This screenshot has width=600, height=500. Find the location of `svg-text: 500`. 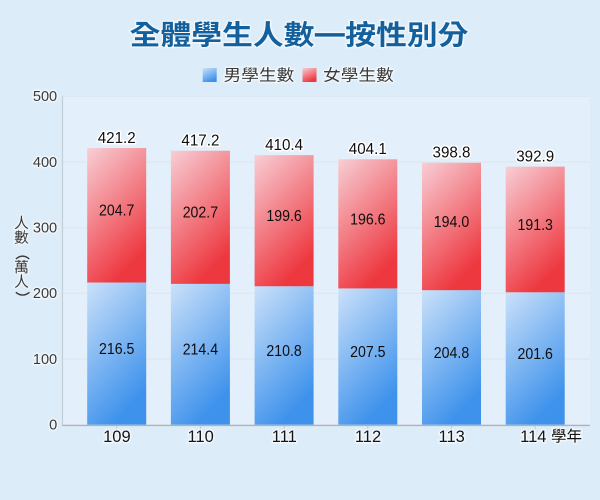

svg-text: 500 is located at coordinates (45, 97).